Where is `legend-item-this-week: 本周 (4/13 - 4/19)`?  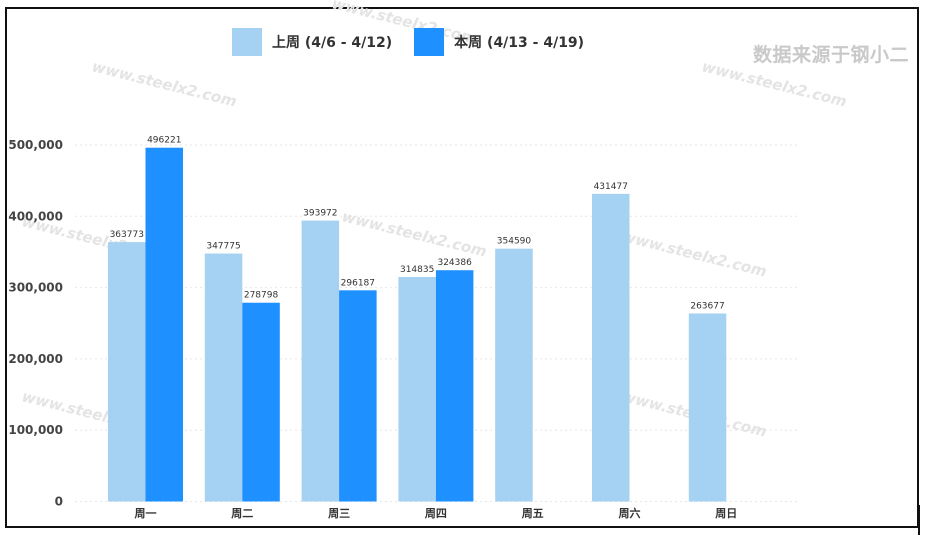
legend-item-this-week: 本周 (4/13 - 4/19) is located at coordinates (499, 42).